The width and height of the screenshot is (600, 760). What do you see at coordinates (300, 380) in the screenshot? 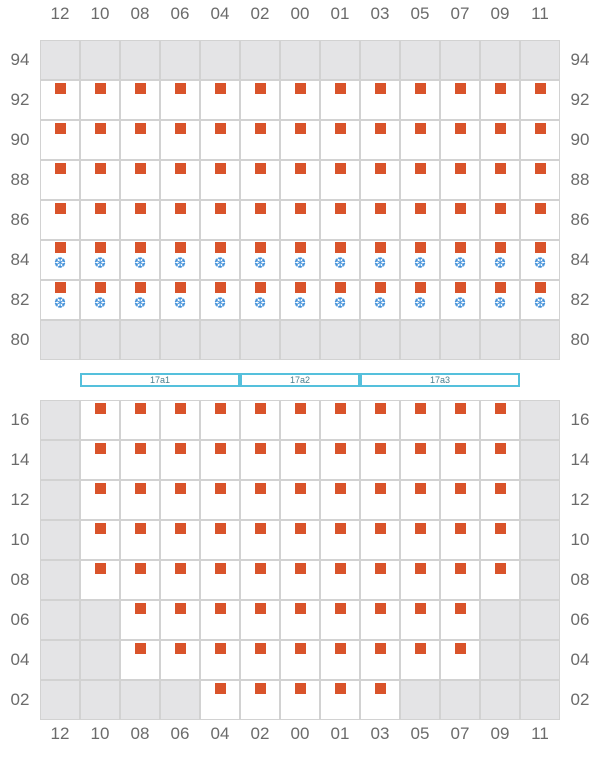
I see `hatch-cover: 17a2` at bounding box center [300, 380].